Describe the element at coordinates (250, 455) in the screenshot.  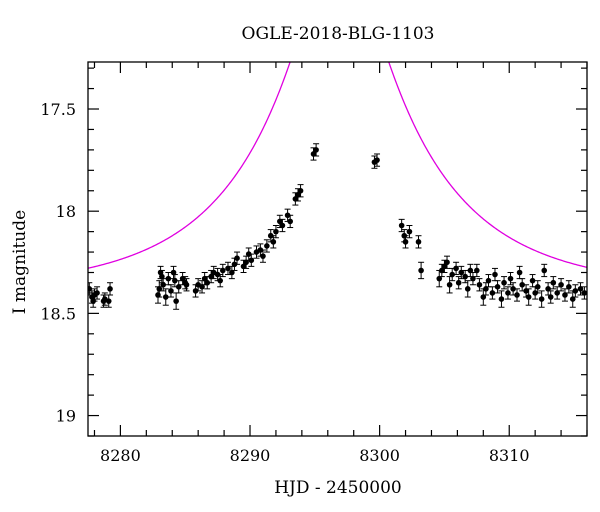
I see `x-tick-label: 8290` at that location.